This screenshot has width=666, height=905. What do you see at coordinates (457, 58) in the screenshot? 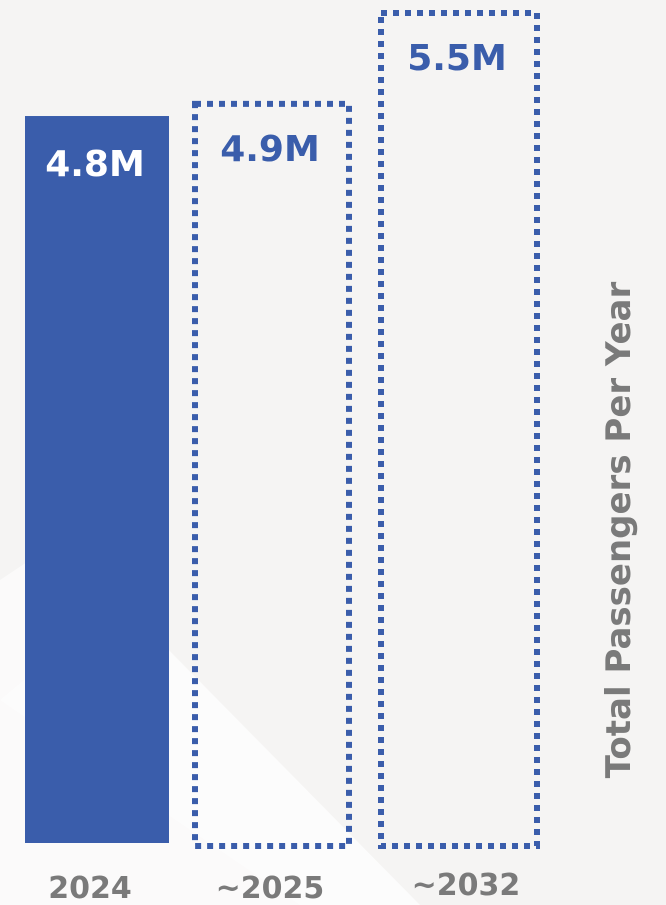
I see `value-label-2032: 5.5M` at bounding box center [457, 58].